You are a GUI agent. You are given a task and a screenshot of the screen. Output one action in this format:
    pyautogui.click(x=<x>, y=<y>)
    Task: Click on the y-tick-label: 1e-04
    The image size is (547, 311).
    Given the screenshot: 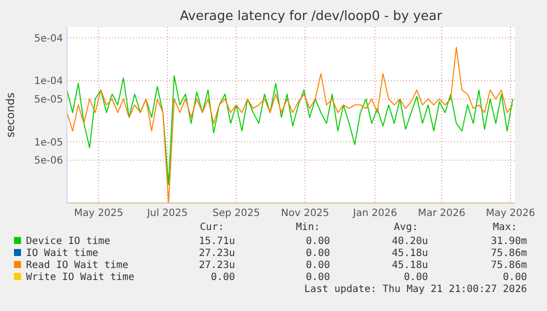 What is the action you would take?
    pyautogui.click(x=48, y=82)
    